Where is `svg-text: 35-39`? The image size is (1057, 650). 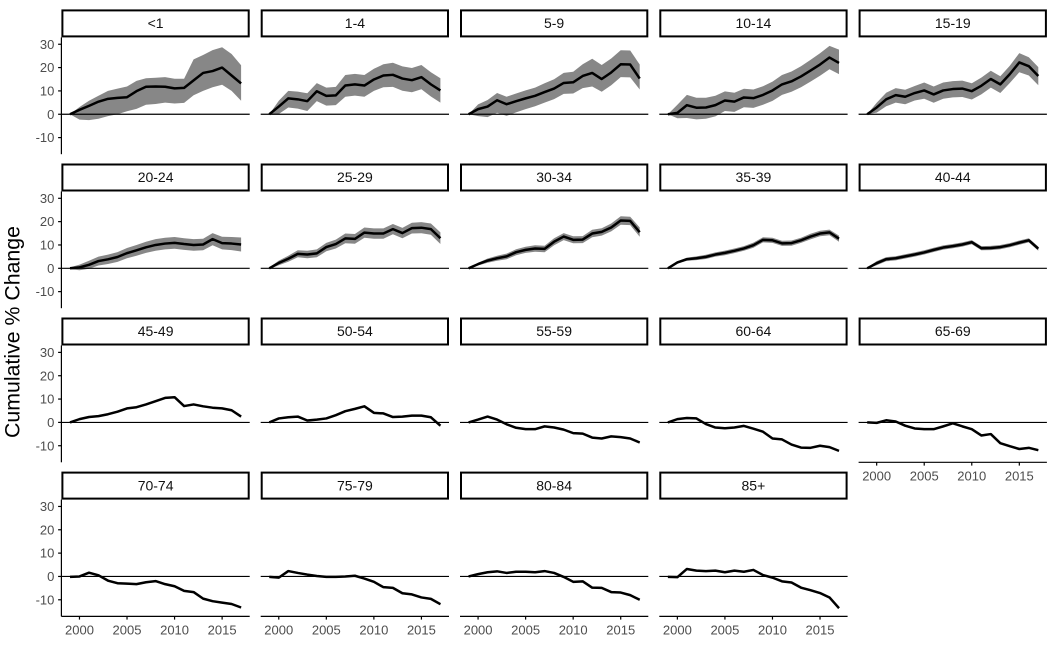
svg-text: 35-39 is located at coordinates (753, 177).